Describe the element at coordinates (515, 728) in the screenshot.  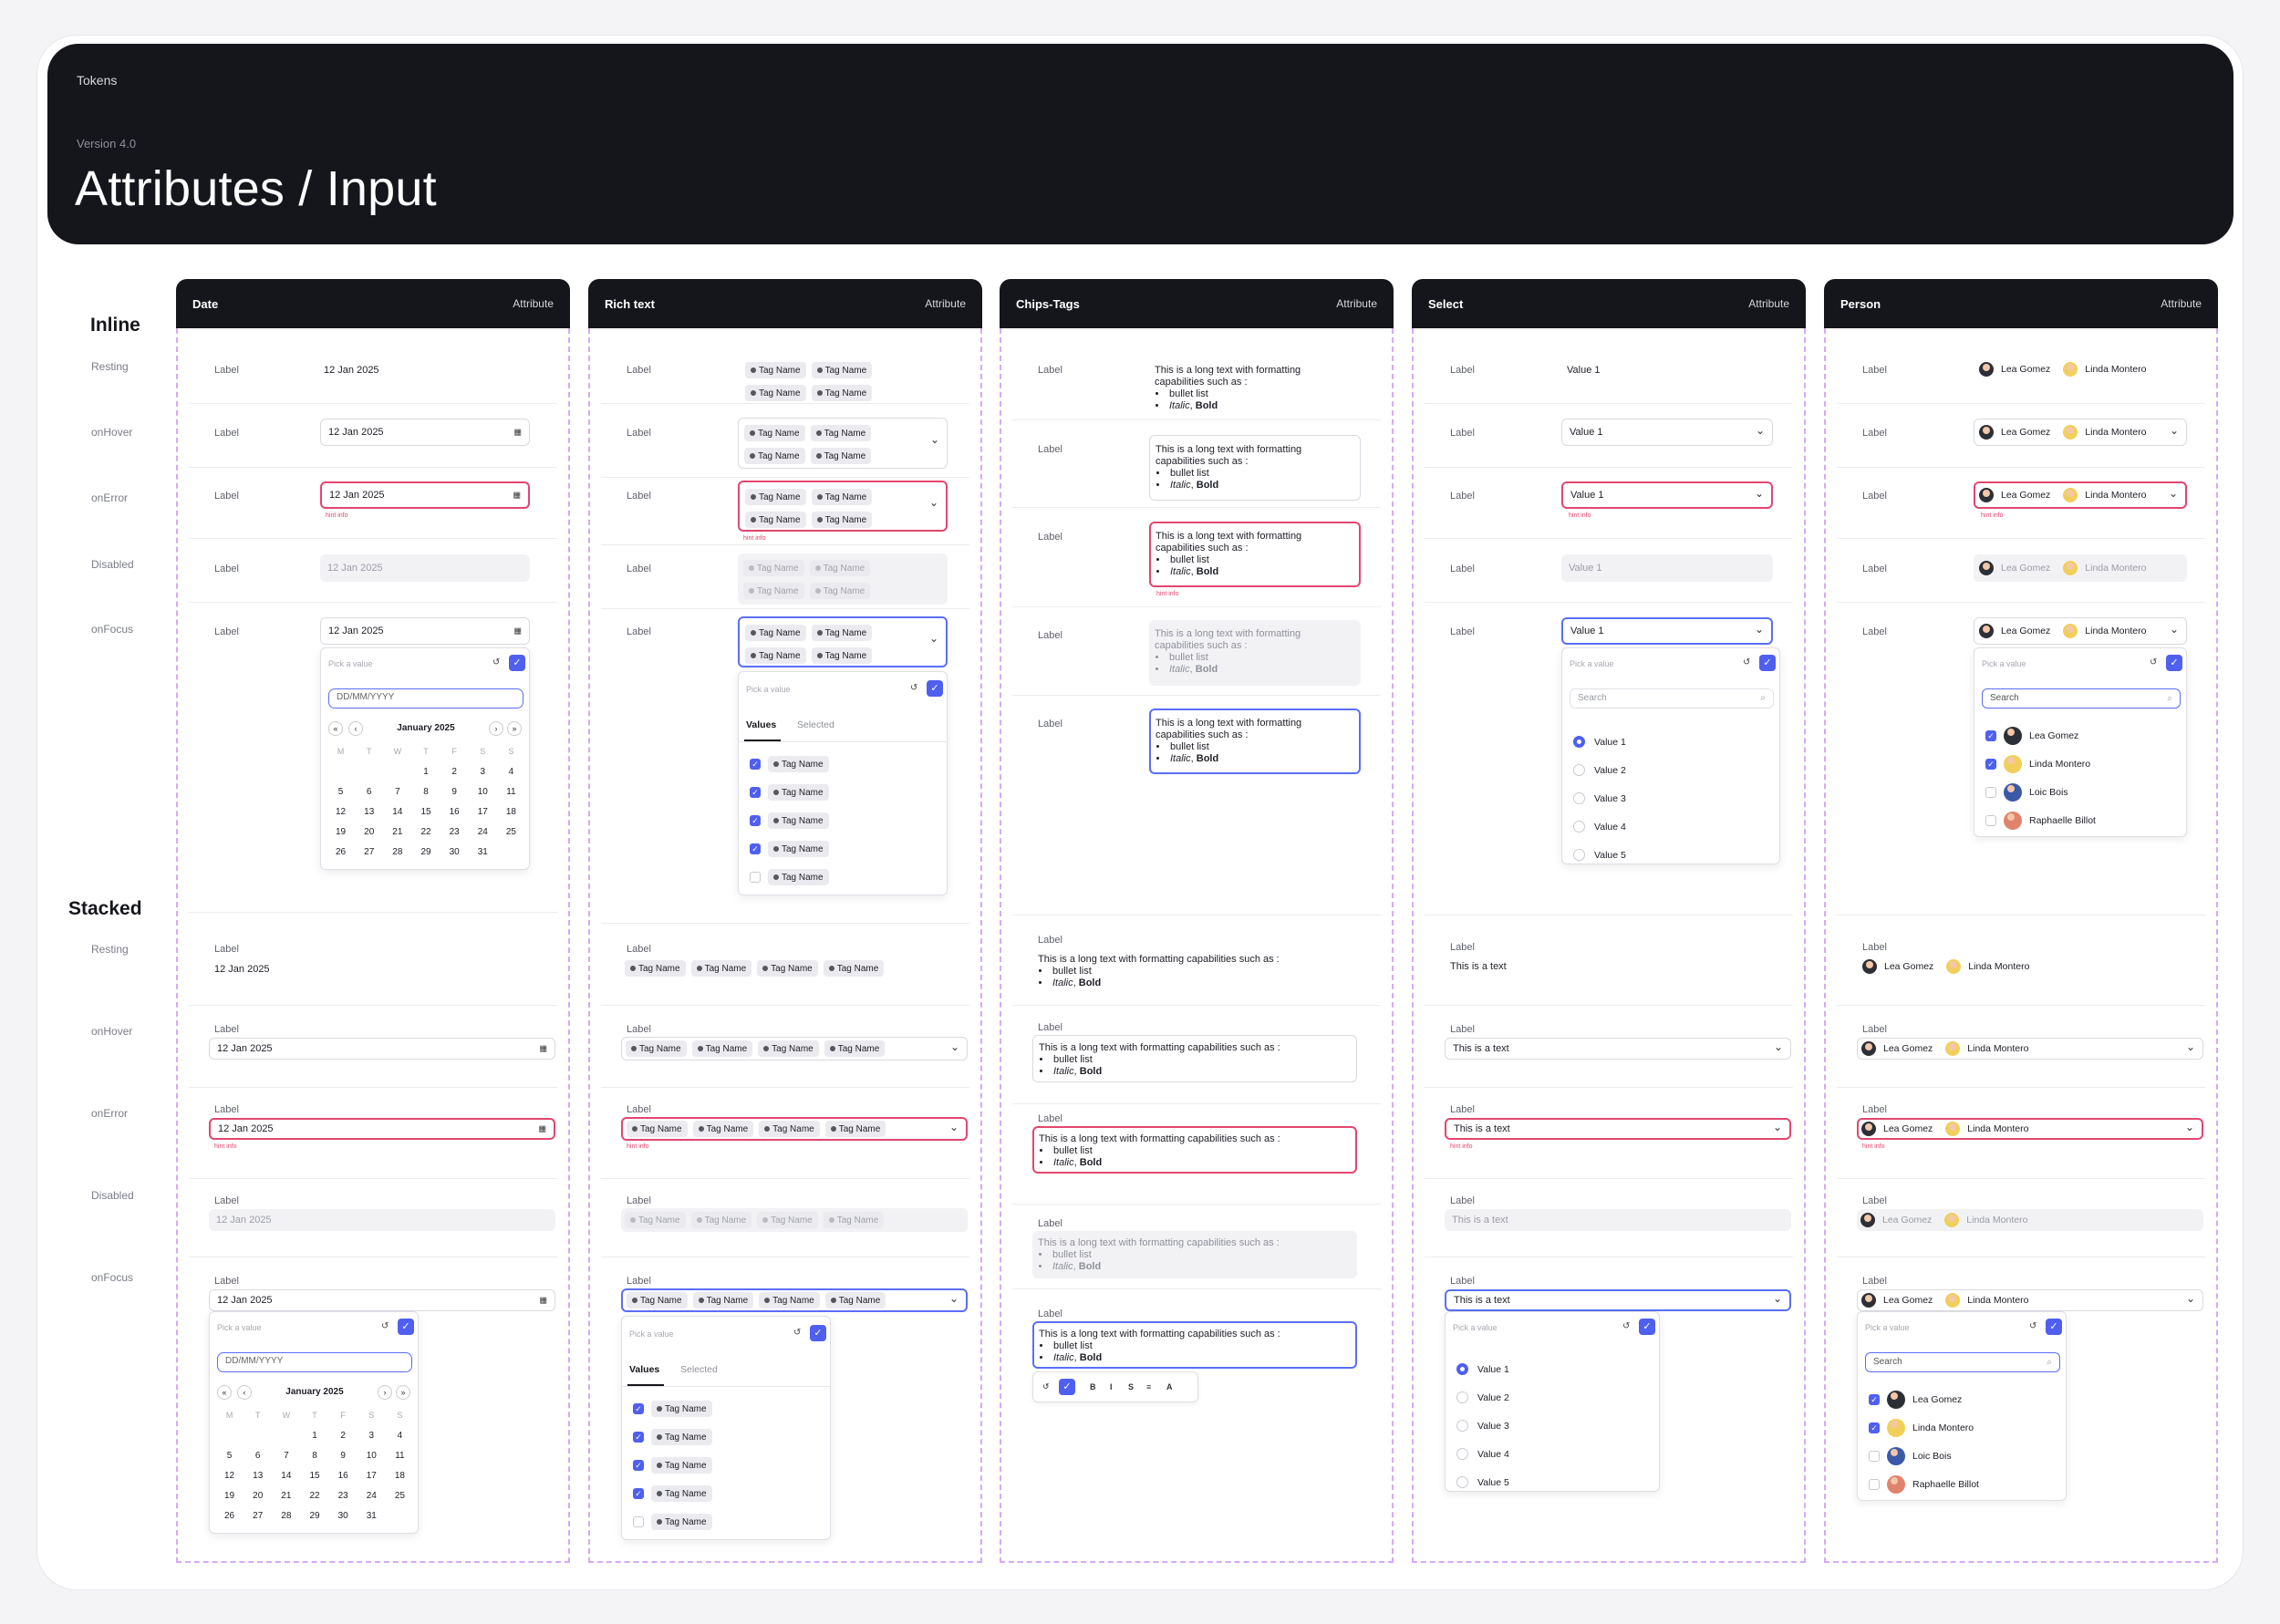
I see `last-page-icon: »` at that location.